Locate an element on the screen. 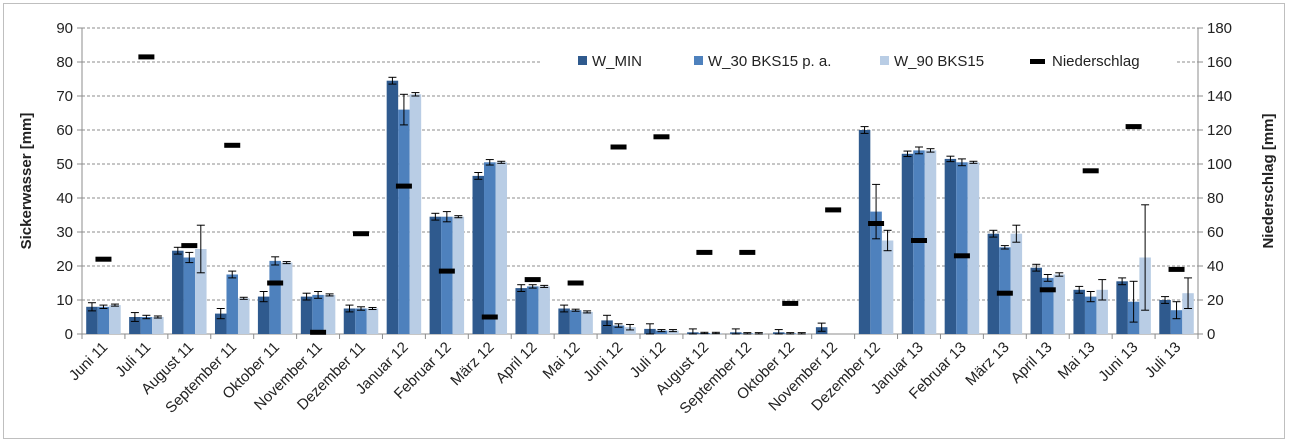 The width and height of the screenshot is (1290, 443). y-tick-label: 40 is located at coordinates (64, 198).